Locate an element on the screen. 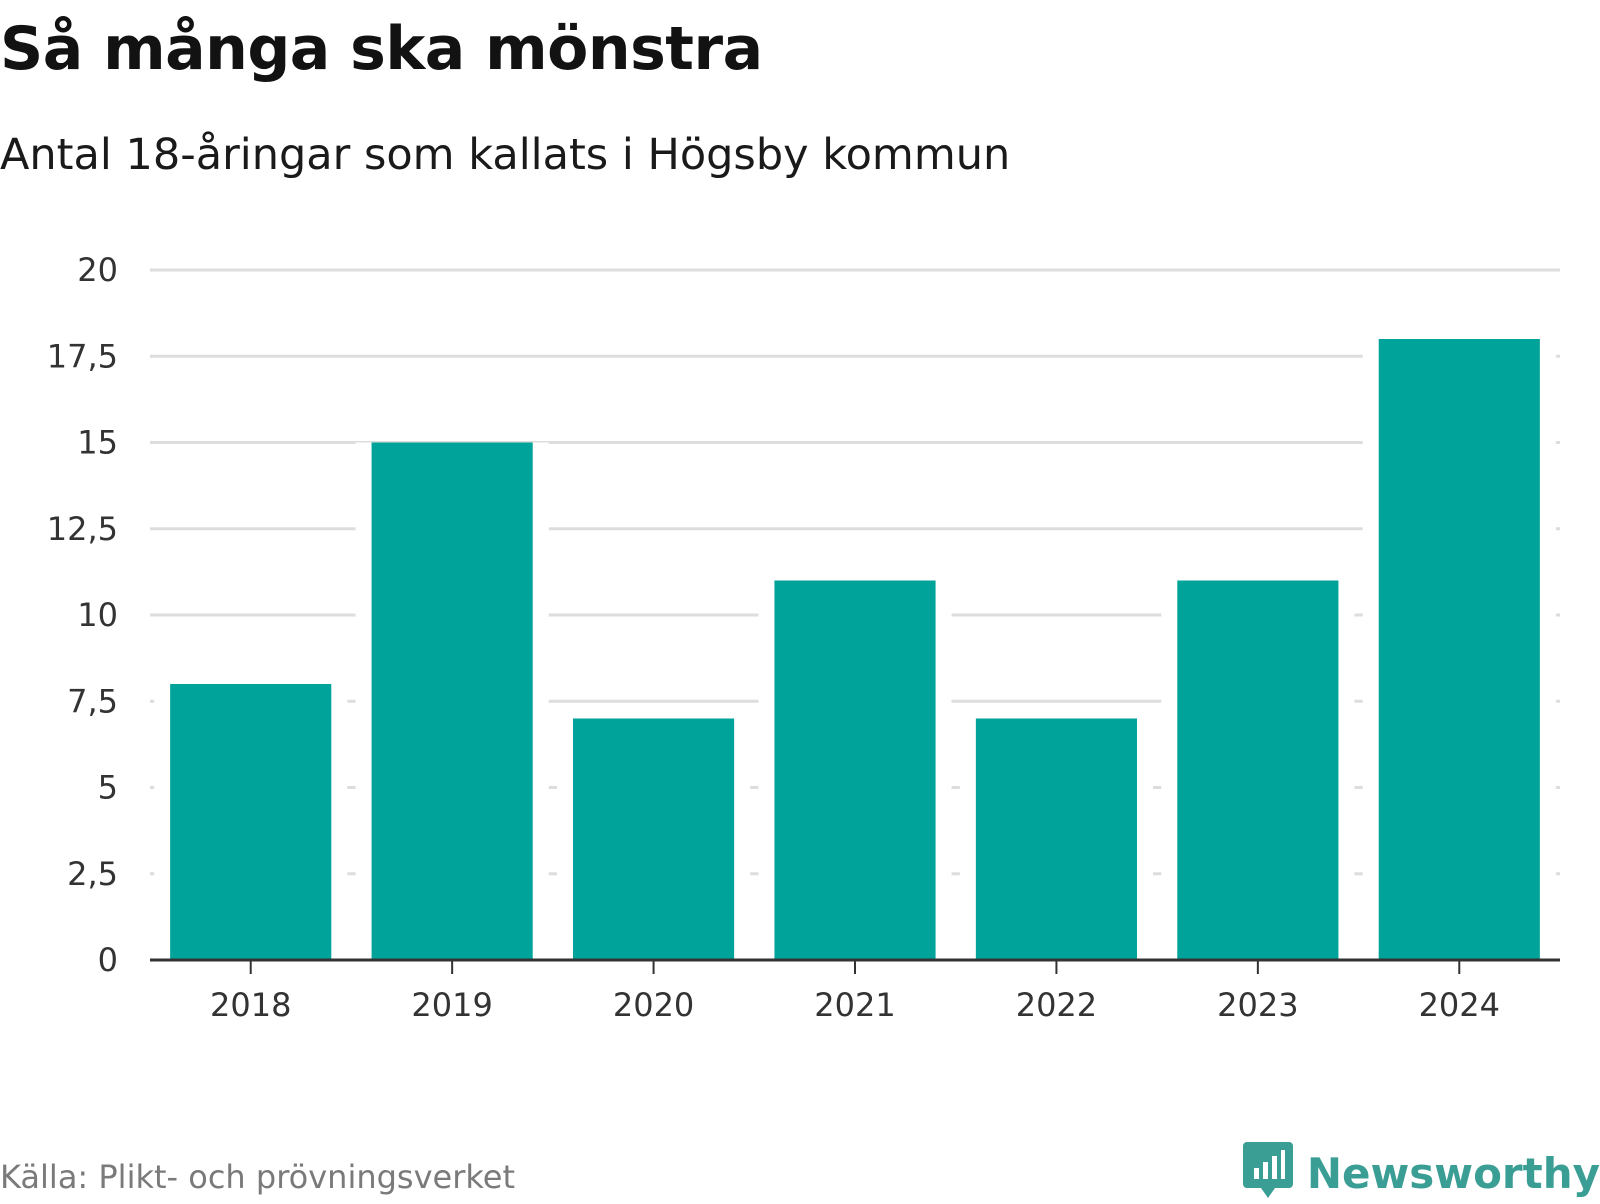 This screenshot has height=1204, width=1600. brand-logo: Newsworthy is located at coordinates (1421, 1173).